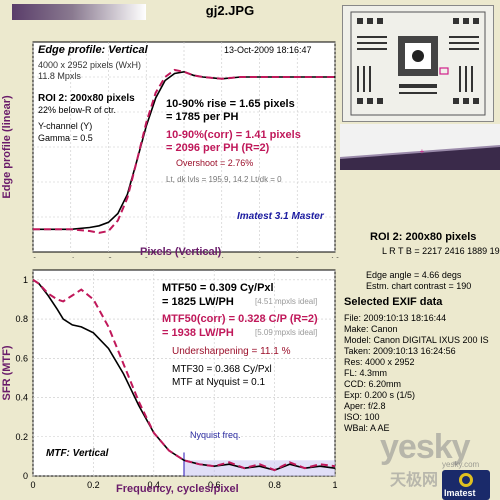 This screenshot has height=500, width=500. What do you see at coordinates (215, 435) in the screenshot?
I see `nyquist-label: Nyquist freq.` at bounding box center [215, 435].